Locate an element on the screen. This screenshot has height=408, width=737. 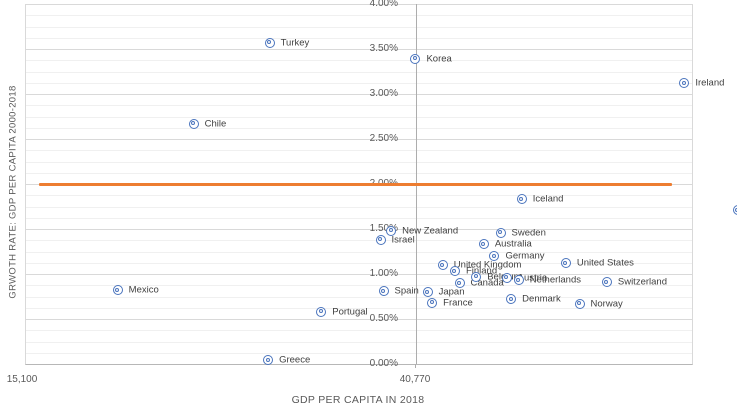
data-point-label-iceland: Iceland is located at coordinates (548, 199).